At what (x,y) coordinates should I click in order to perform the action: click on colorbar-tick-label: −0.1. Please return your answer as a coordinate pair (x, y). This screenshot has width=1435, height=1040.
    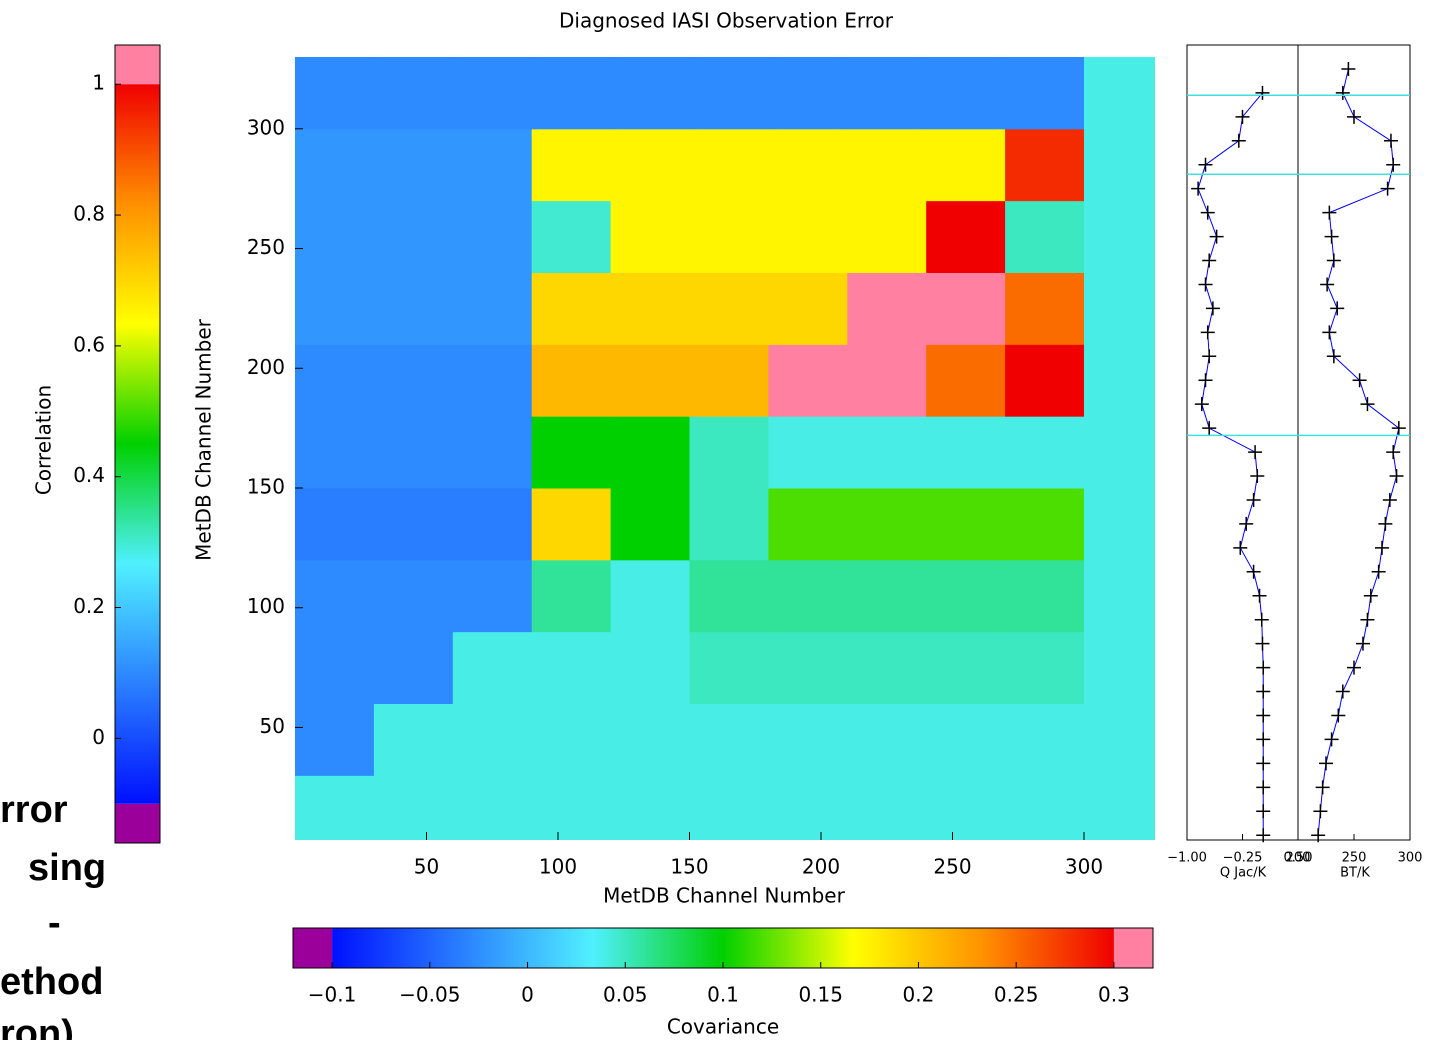
    Looking at the image, I should click on (332, 995).